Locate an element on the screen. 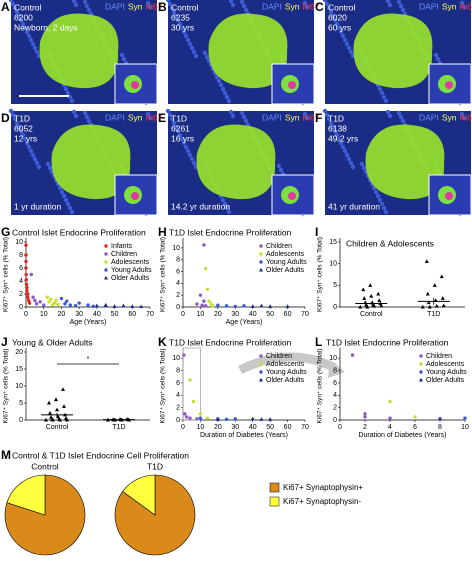  x-tick-label: 4 is located at coordinates (390, 427).